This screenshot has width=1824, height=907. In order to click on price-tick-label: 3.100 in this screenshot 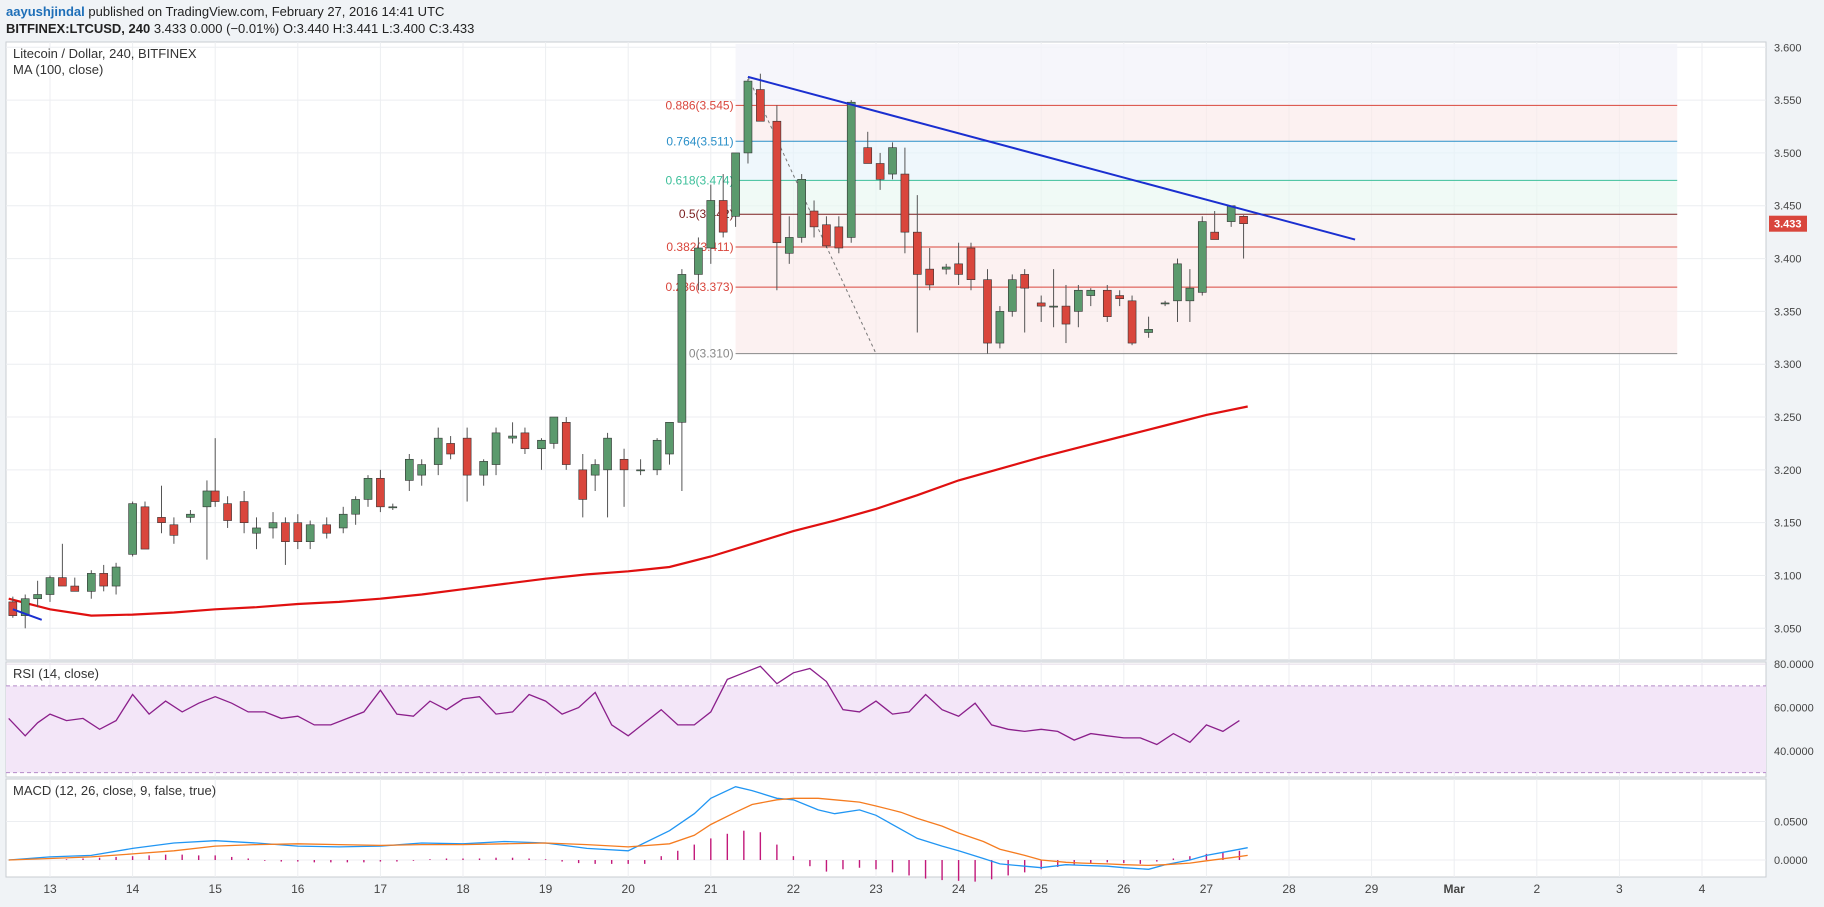, I will do `click(1788, 576)`.